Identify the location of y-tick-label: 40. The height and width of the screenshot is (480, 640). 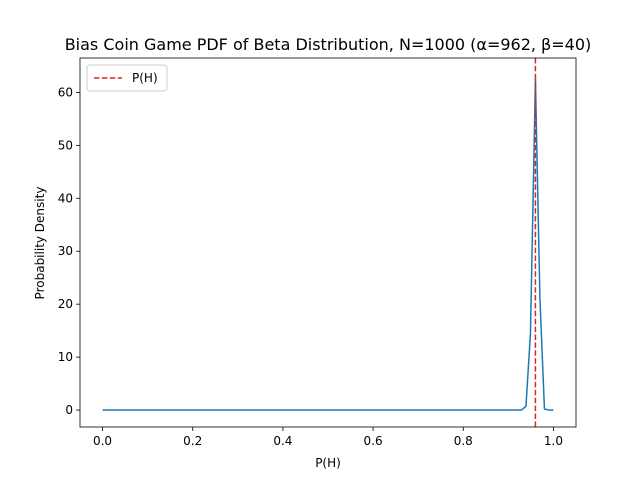
(65, 198).